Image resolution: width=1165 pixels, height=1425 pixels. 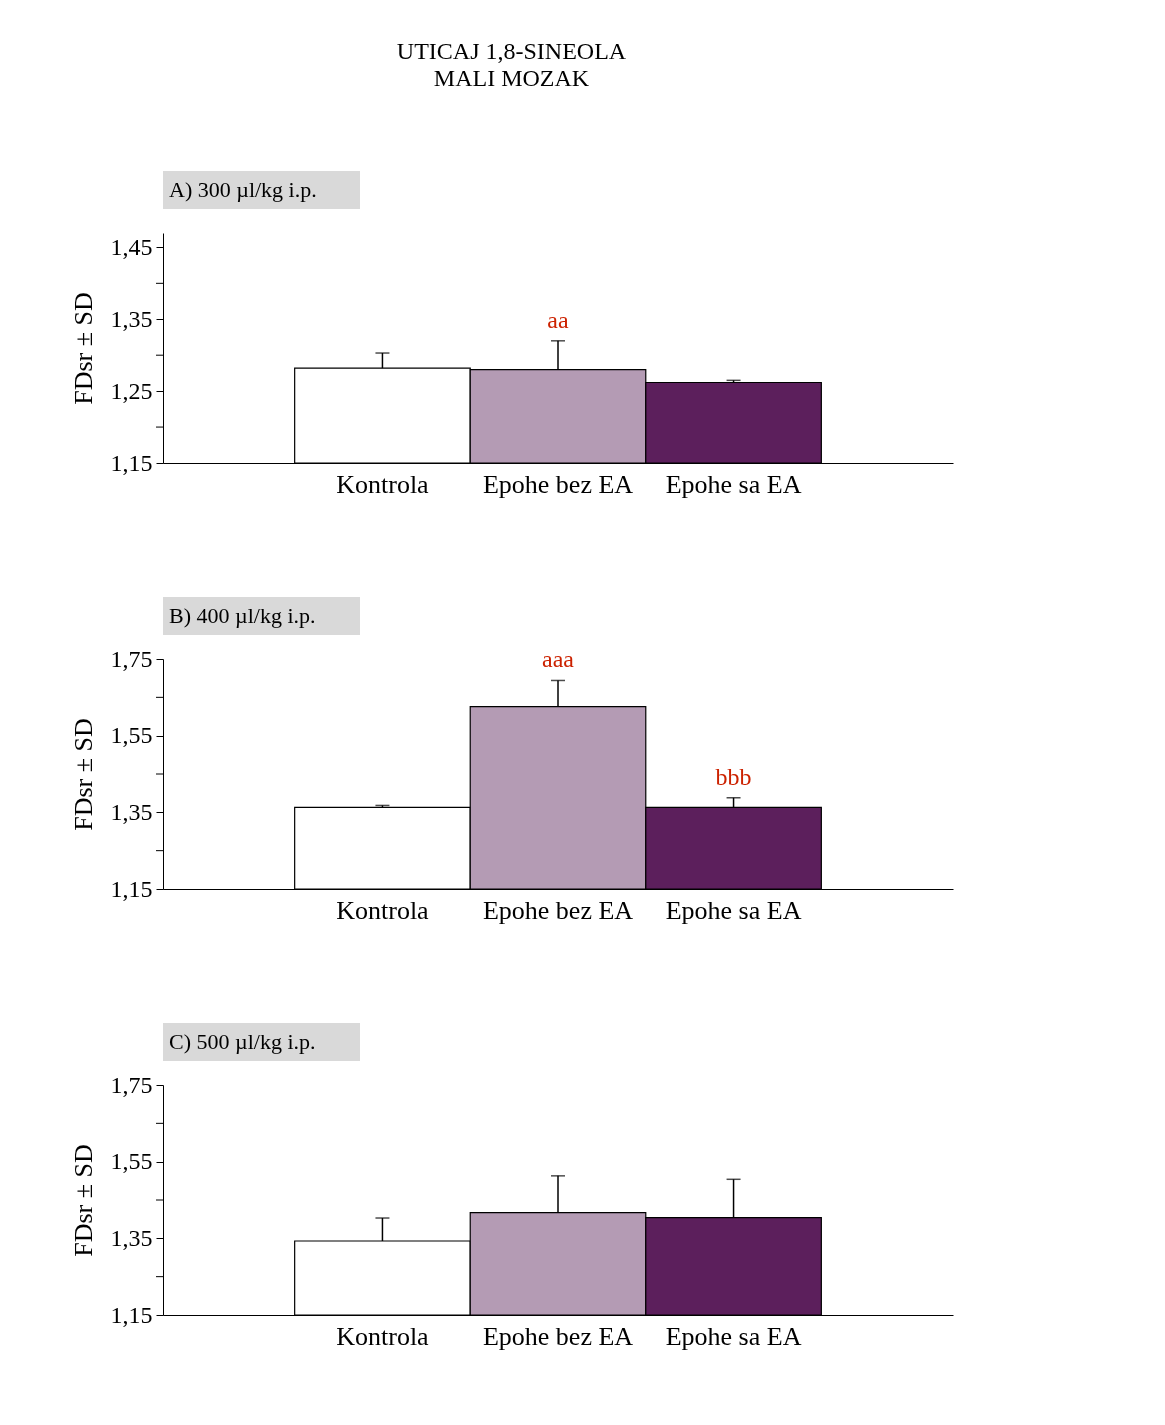 I want to click on text: B) 400 µl/kg i.p., so click(x=242, y=615).